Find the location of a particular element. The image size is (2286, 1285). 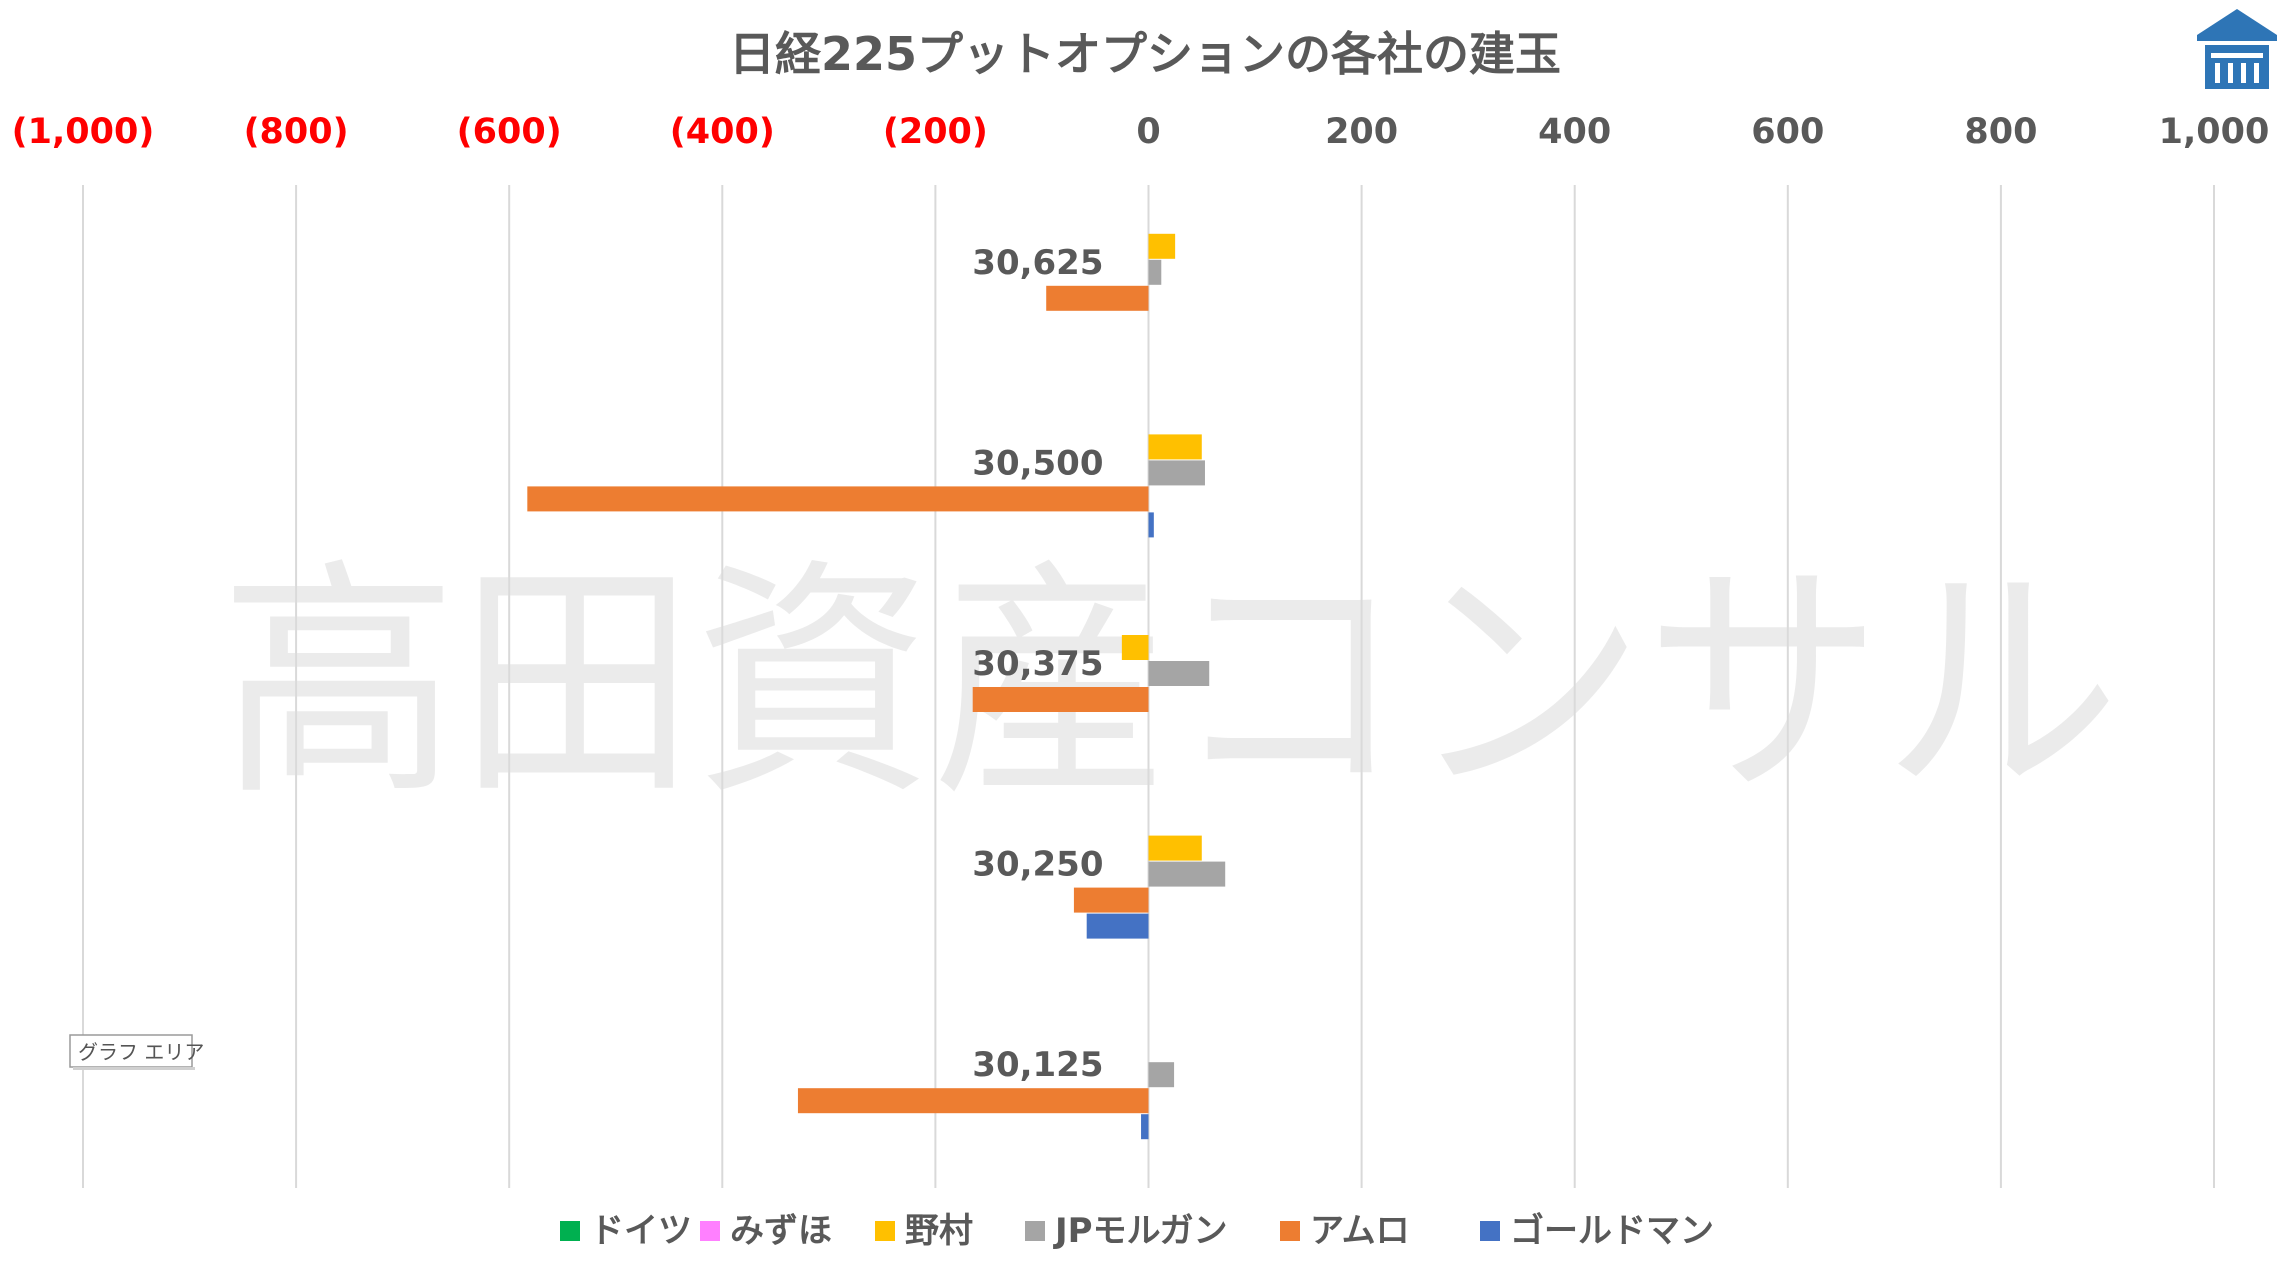

chart-title: 日経225プットオプションの各社の建玉 is located at coordinates (1145, 54).